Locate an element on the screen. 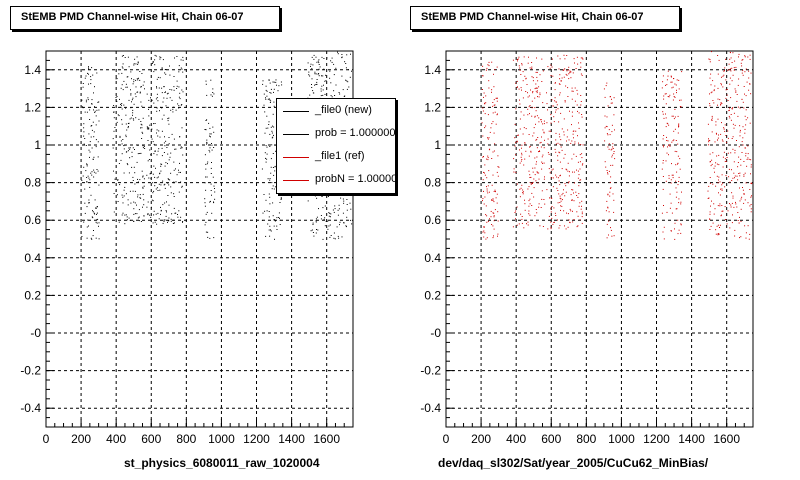  y-tick-label: 0.4 is located at coordinates (432, 258).